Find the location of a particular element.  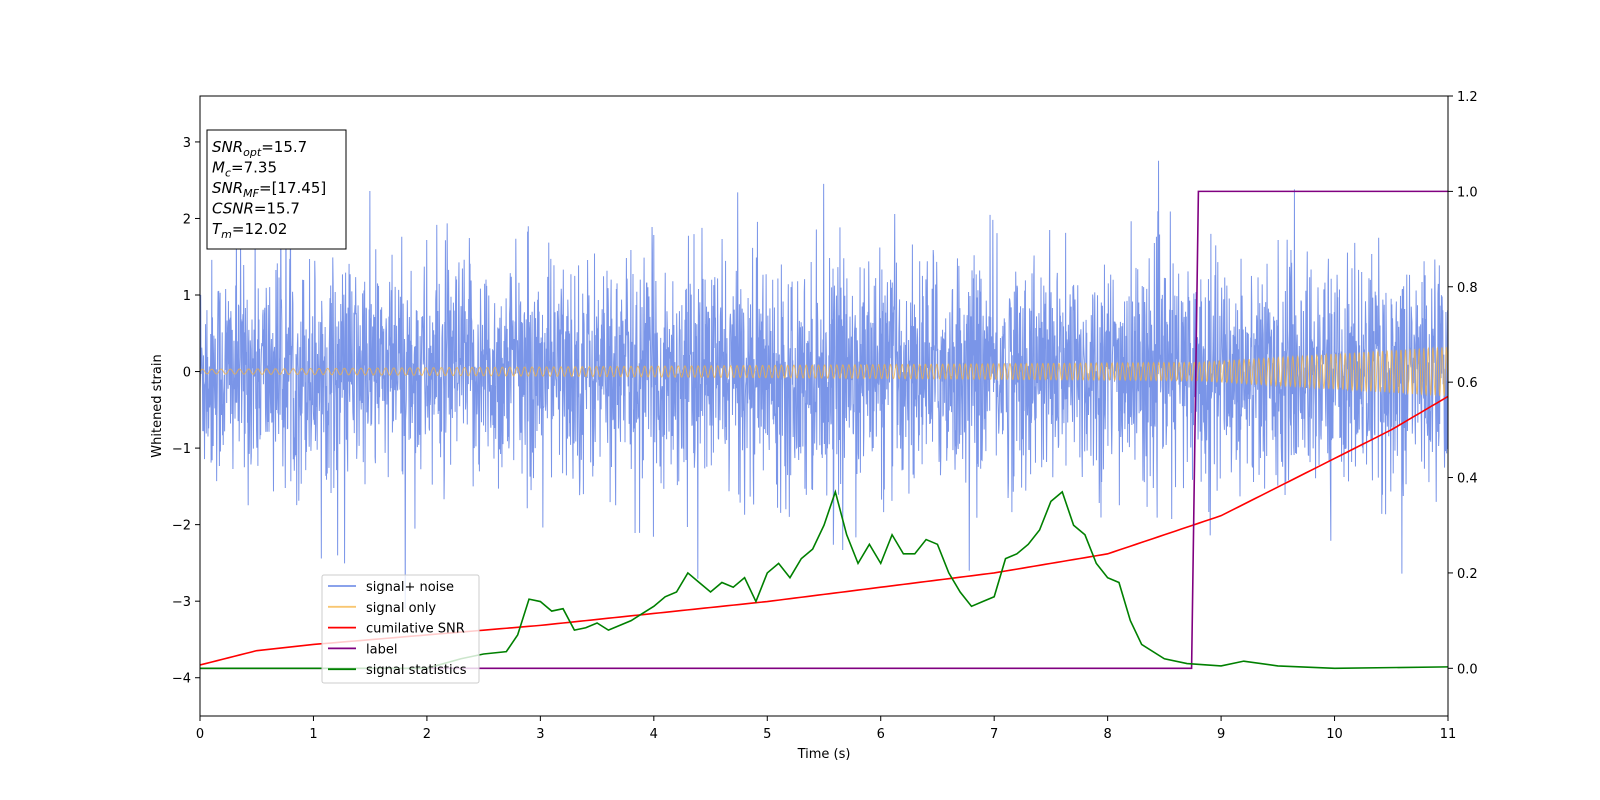

x-tick-label: 11 is located at coordinates (1448, 734).